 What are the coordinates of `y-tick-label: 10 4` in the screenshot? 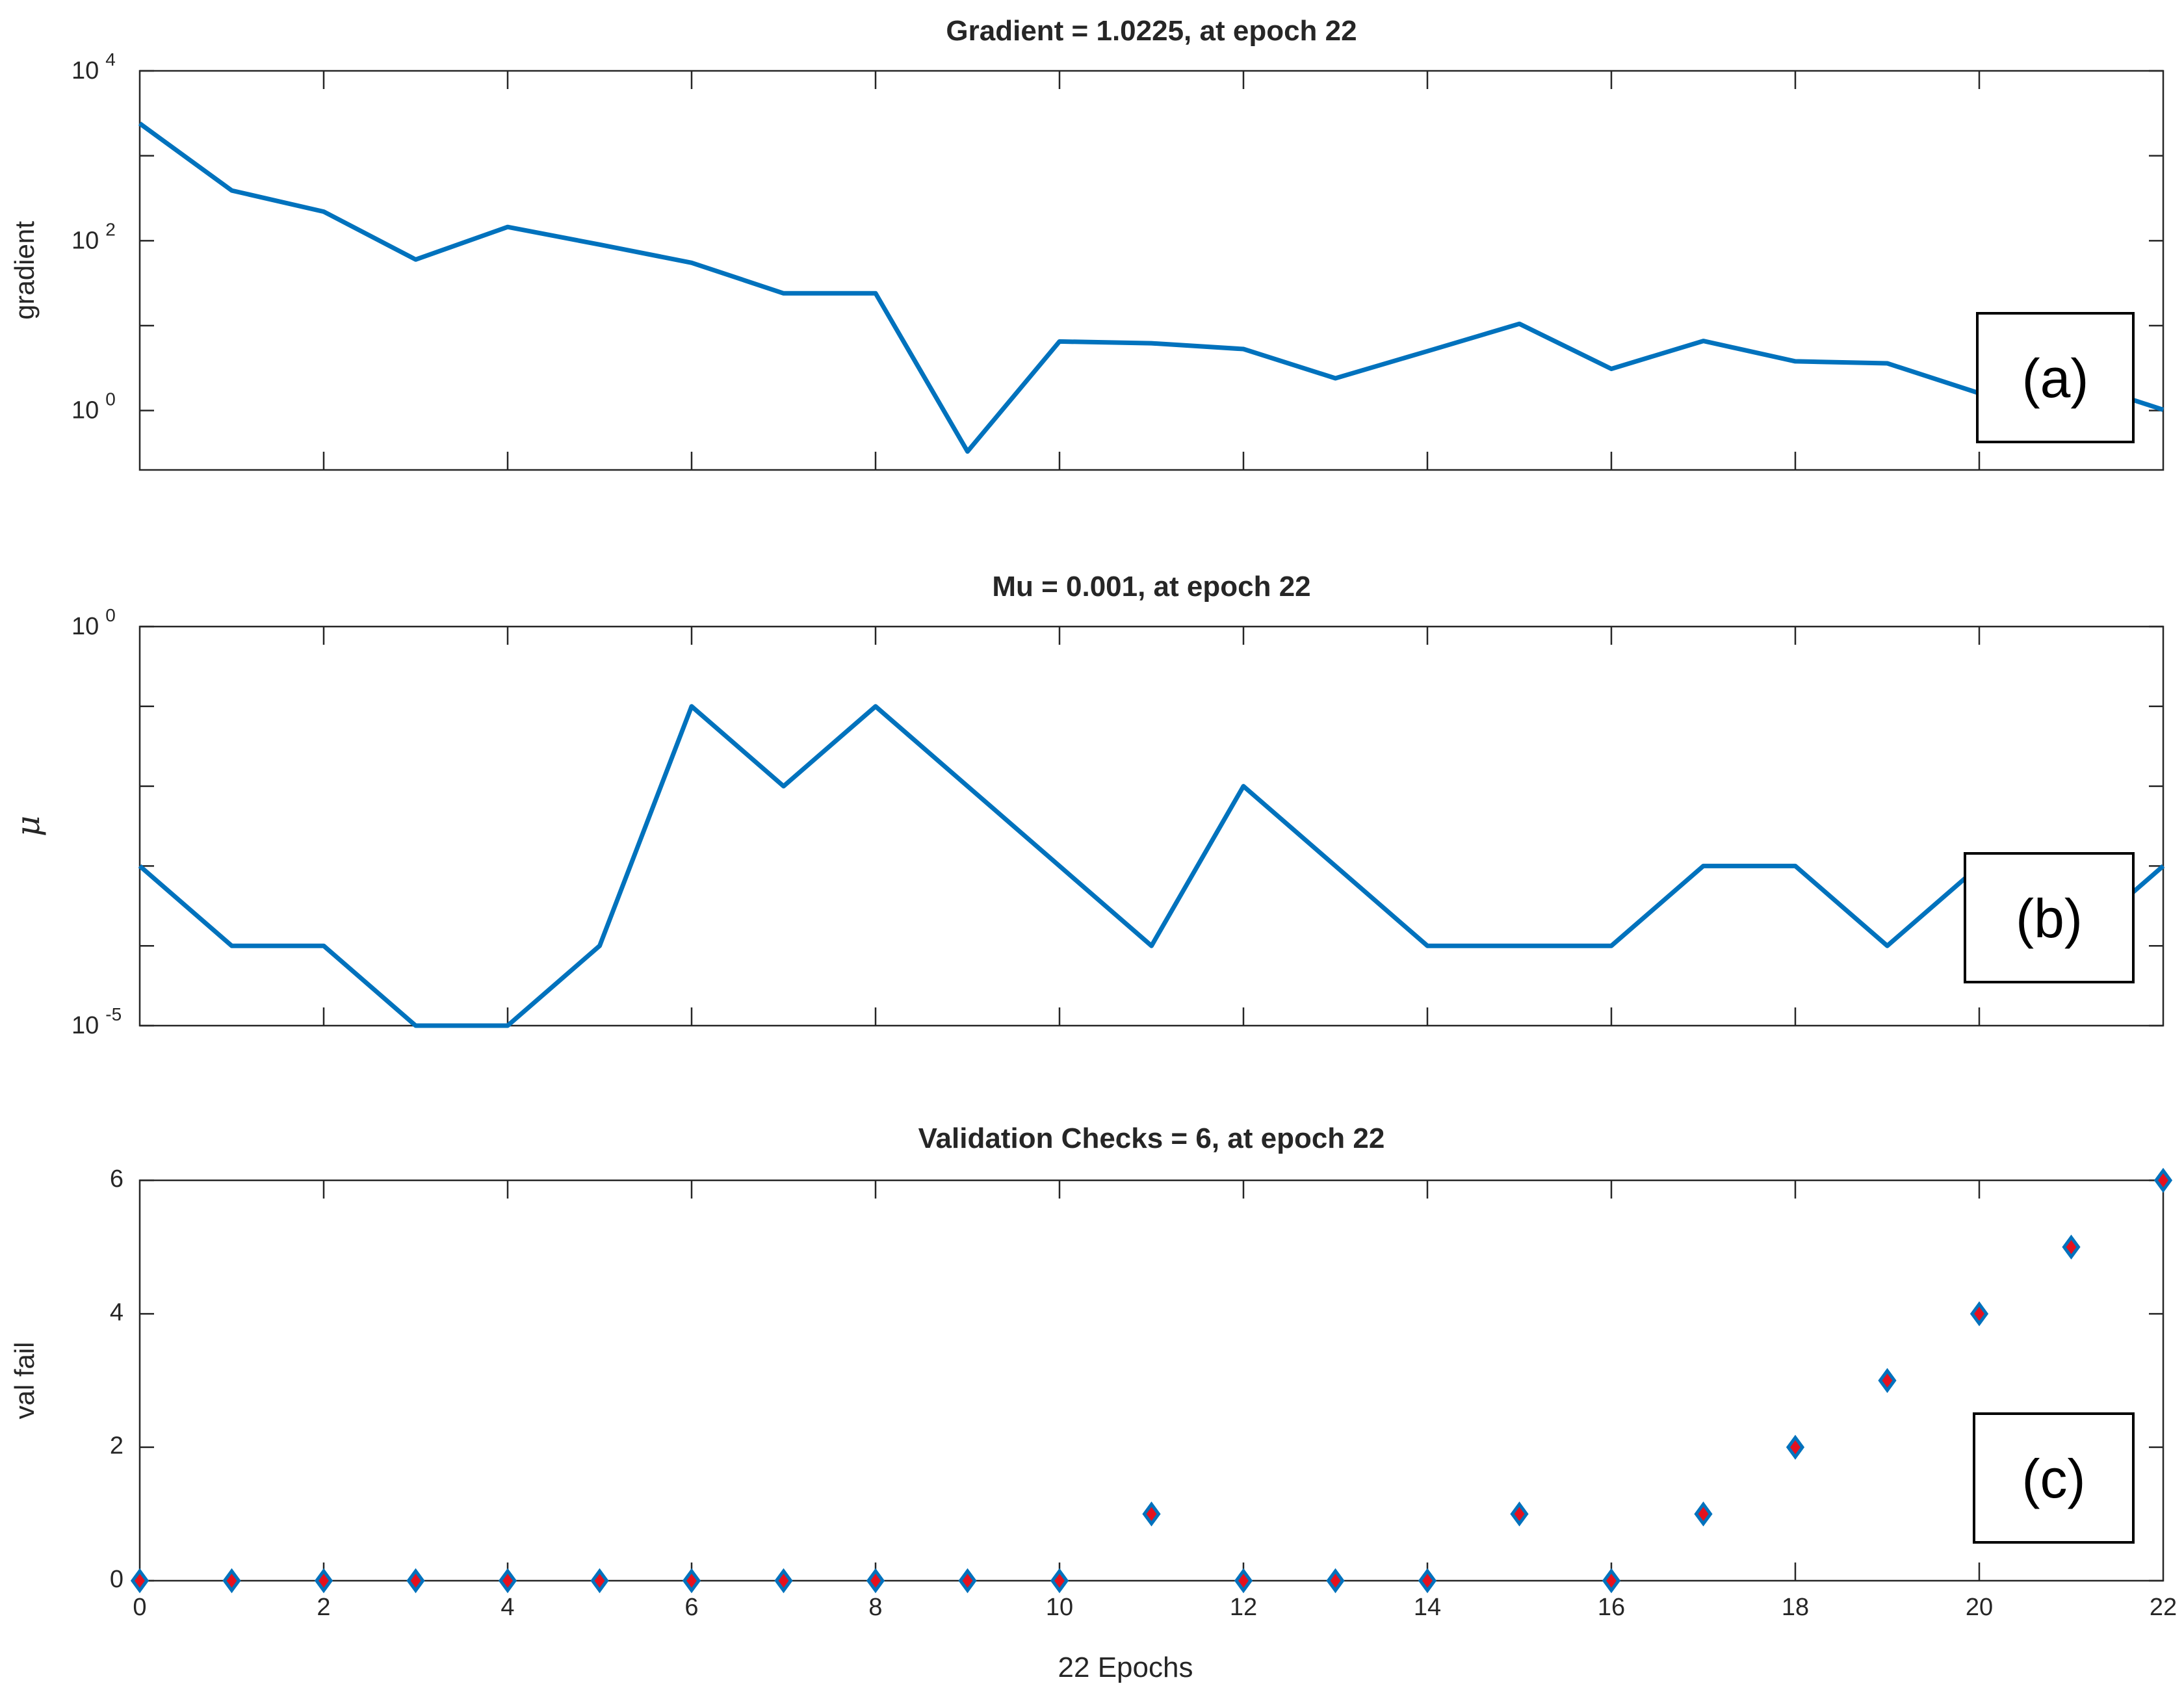 It's located at (94, 66).